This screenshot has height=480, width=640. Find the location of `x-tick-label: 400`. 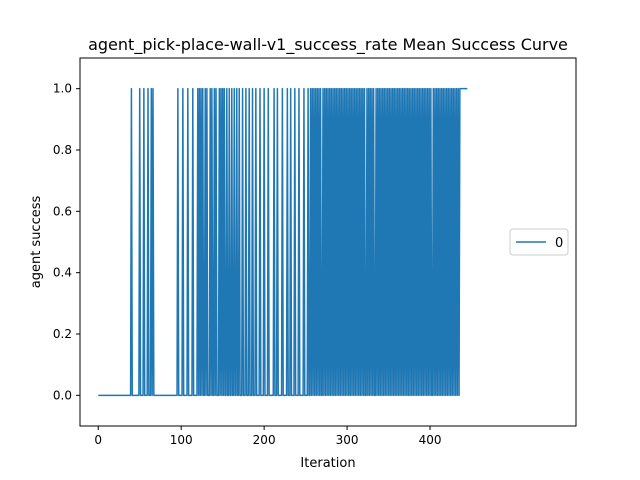

x-tick-label: 400 is located at coordinates (430, 440).